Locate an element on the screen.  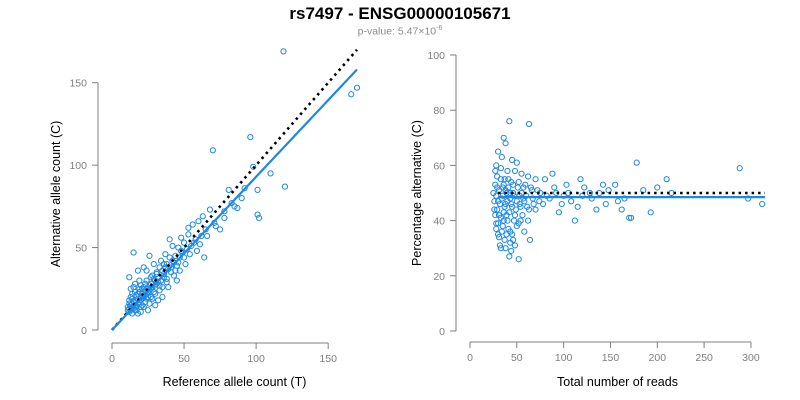
chart-title: rs7497 - ENSG00000105671 is located at coordinates (400, 13).